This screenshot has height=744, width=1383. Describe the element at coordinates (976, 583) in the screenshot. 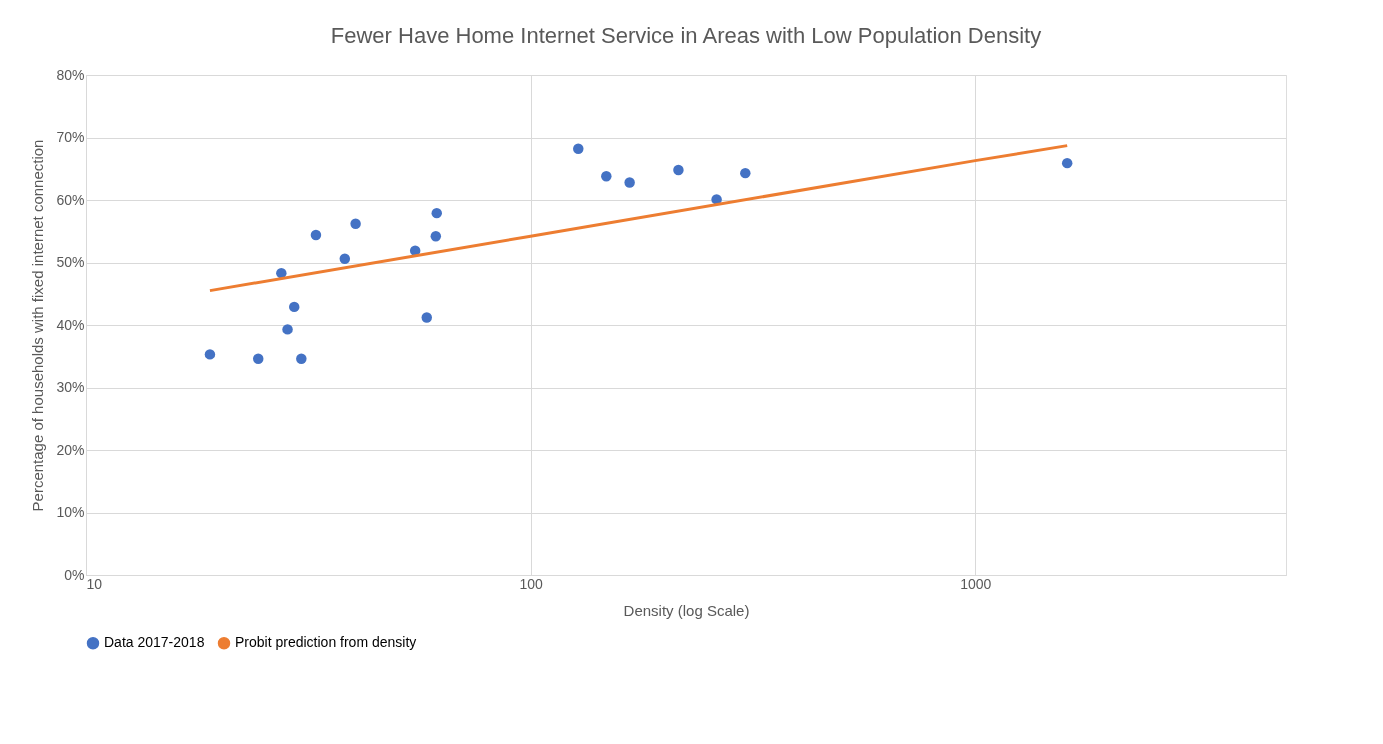

I see `x-tick-label: 1000` at that location.